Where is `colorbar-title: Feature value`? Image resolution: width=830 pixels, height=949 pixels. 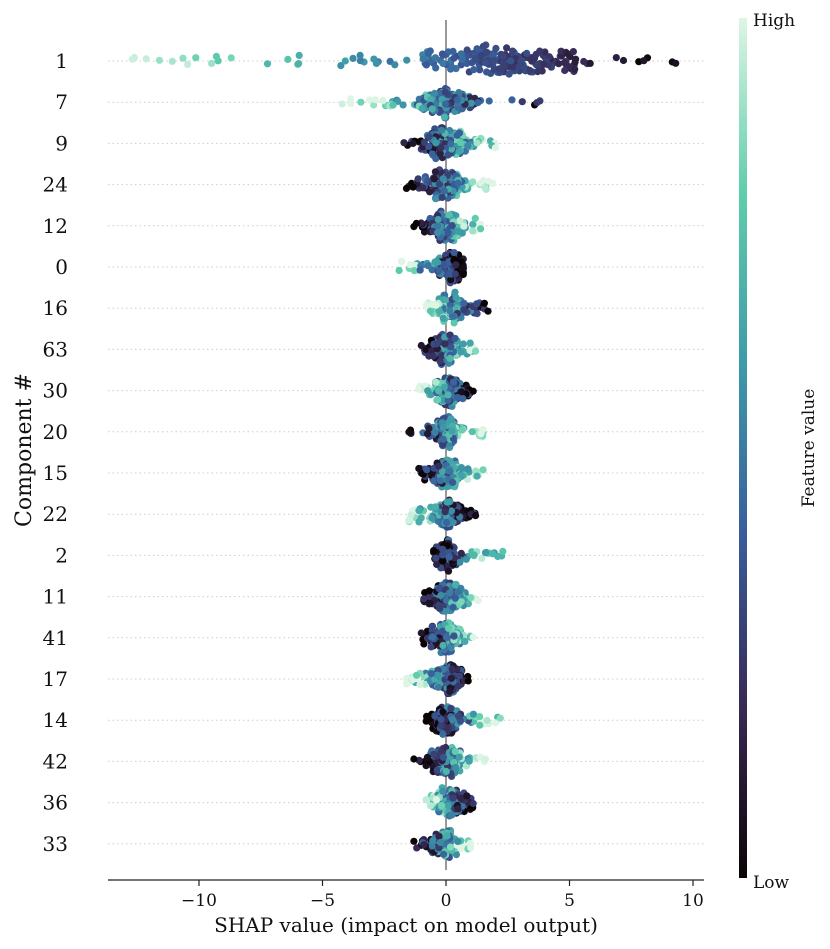
colorbar-title: Feature value is located at coordinates (809, 448).